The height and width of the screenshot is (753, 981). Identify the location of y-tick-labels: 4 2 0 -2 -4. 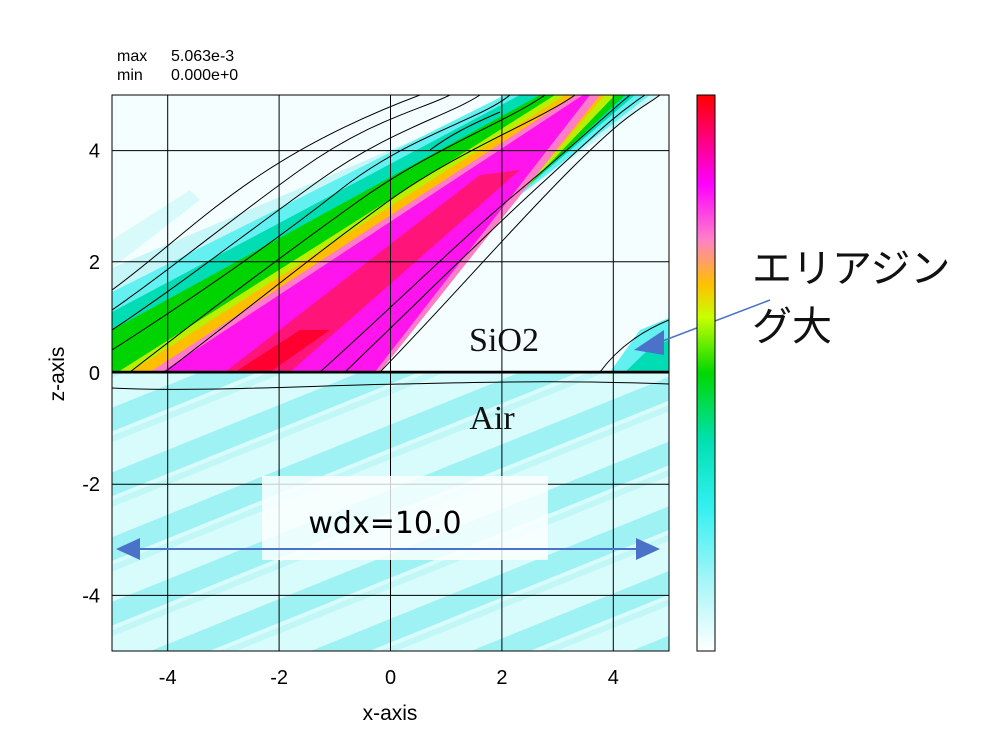
(91, 374).